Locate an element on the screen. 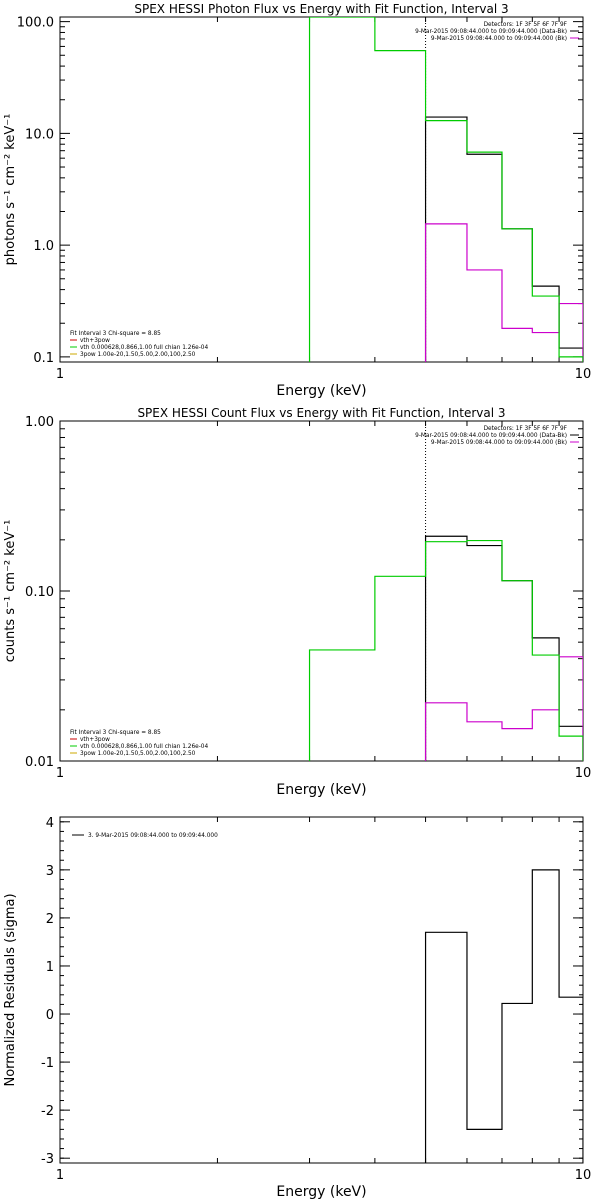 The height and width of the screenshot is (1200, 600). y-tick-label: 4 is located at coordinates (50, 823).